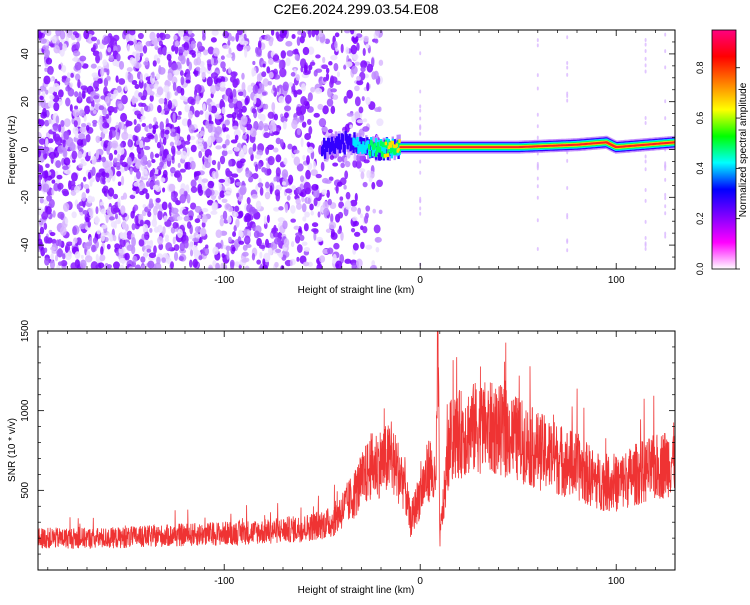 This screenshot has width=750, height=605. I want to click on colorbar-tick-label: 0.0, so click(700, 269).